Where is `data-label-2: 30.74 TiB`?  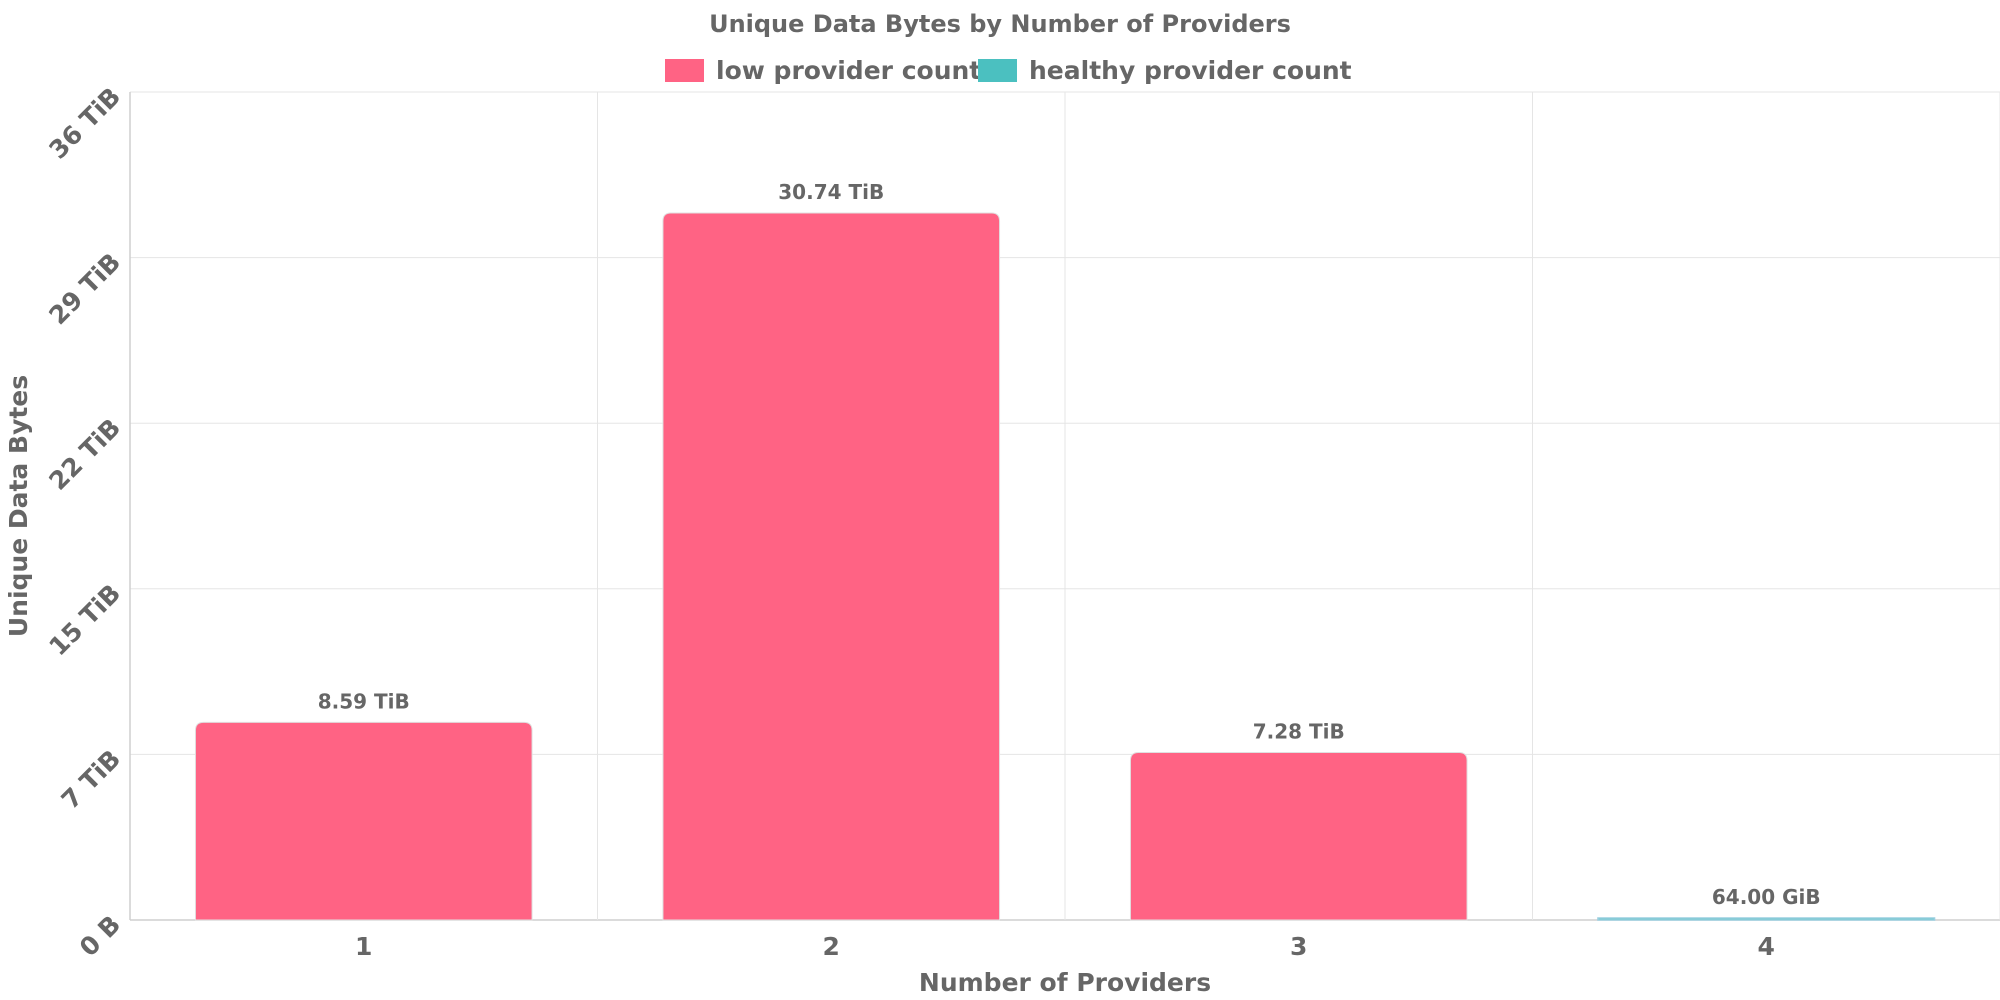 data-label-2: 30.74 TiB is located at coordinates (831, 192).